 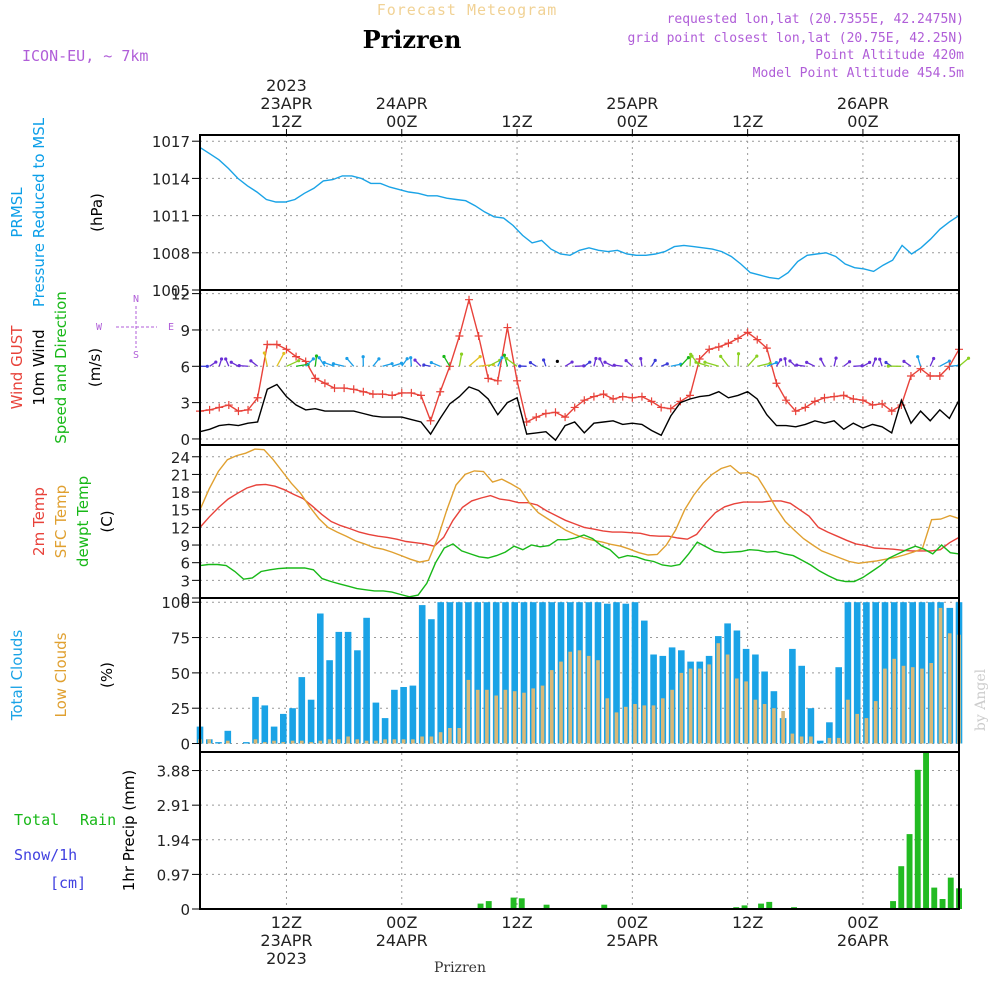 I want to click on y-tick-label: 75, so click(x=180, y=639).